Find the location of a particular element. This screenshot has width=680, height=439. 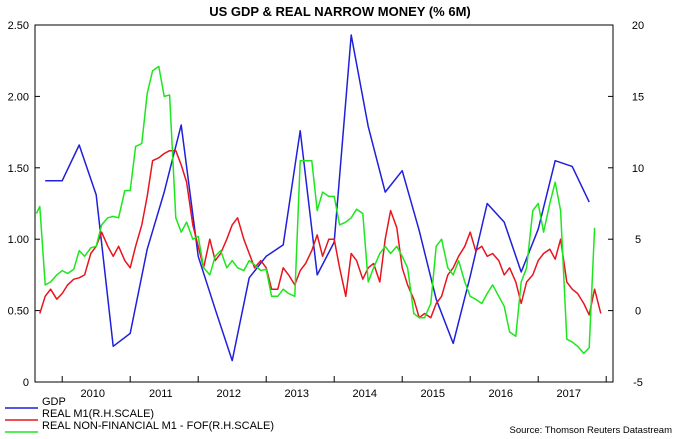

left-axis: 0 0.50 1.00 1.50 2.00 2.50 is located at coordinates (24, 204).